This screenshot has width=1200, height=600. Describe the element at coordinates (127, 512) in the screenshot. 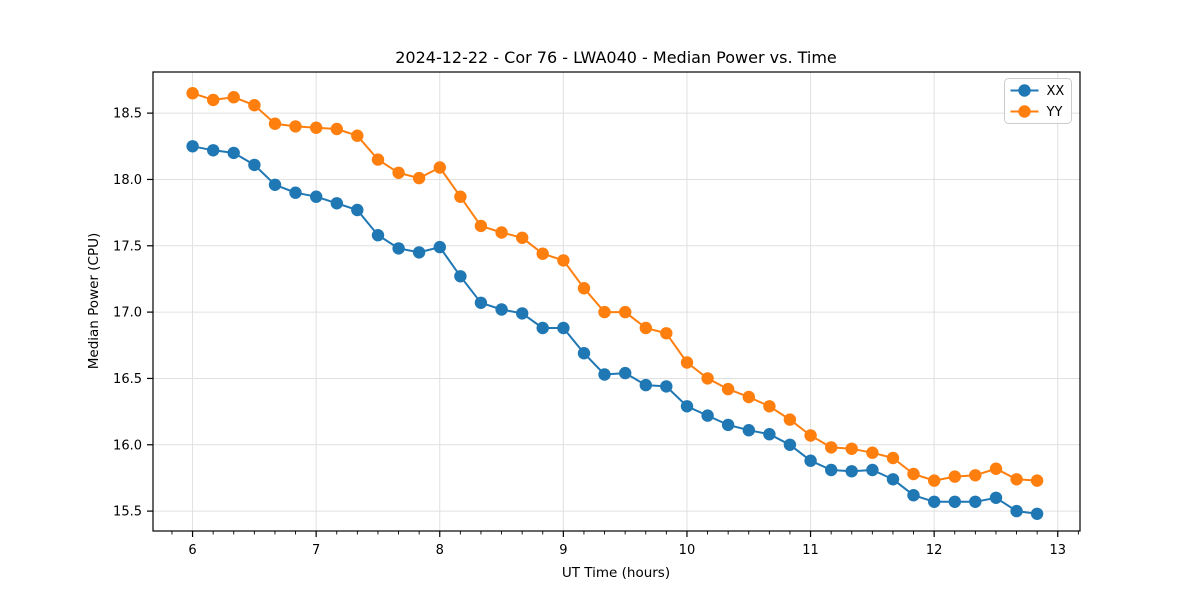

I see `y-tick-label: 15.5` at that location.